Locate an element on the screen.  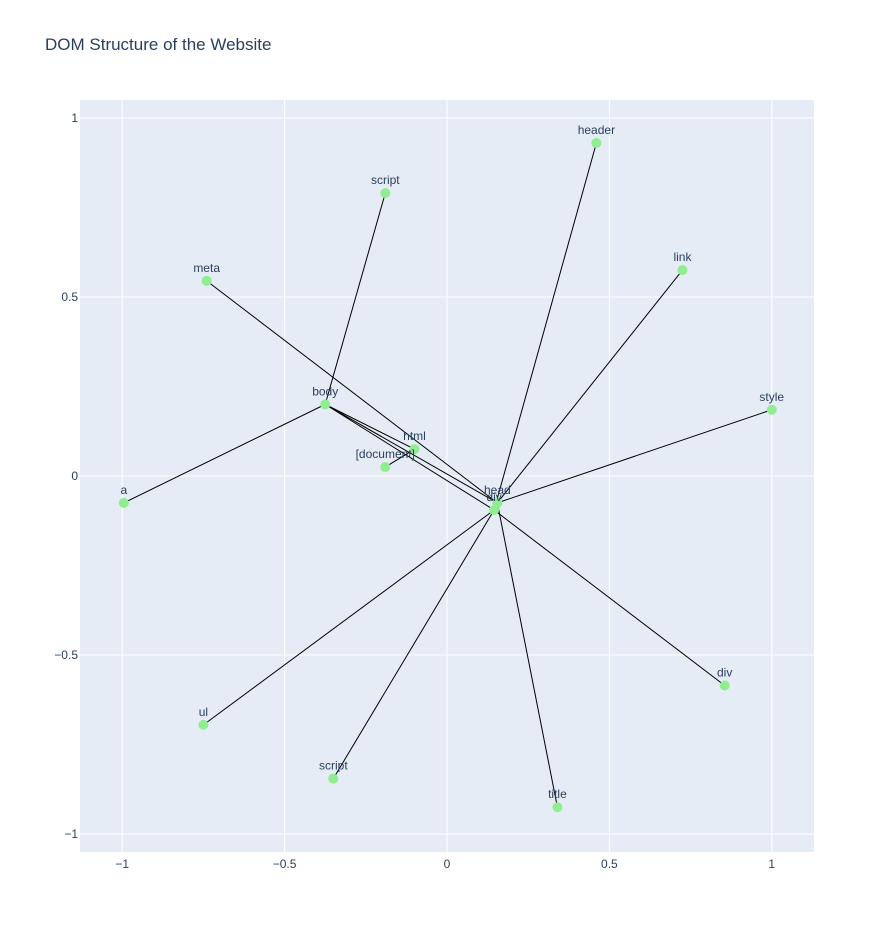
edge-div_center-ul is located at coordinates (349, 617).